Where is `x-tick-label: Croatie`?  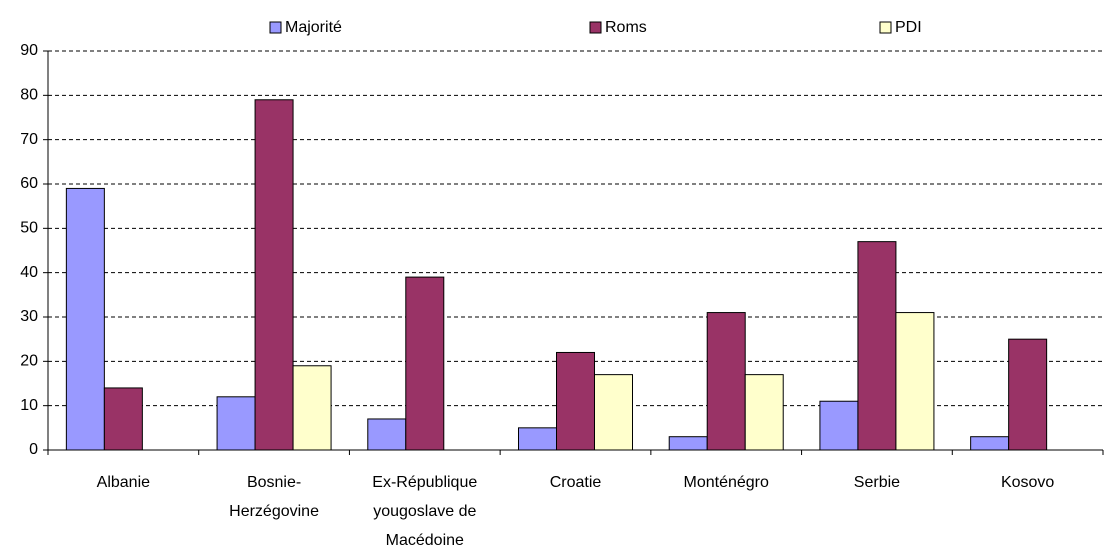
x-tick-label: Croatie is located at coordinates (575, 482).